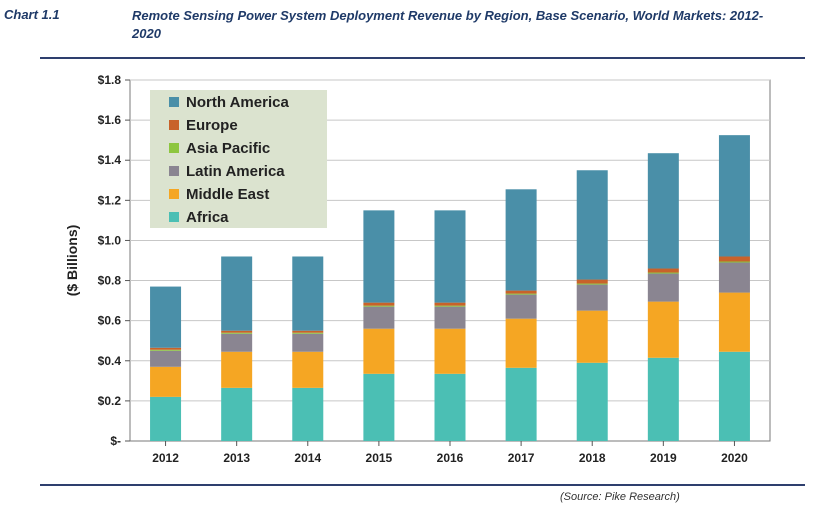 This screenshot has height=515, width=825. I want to click on bar-europe-2017, so click(521, 292).